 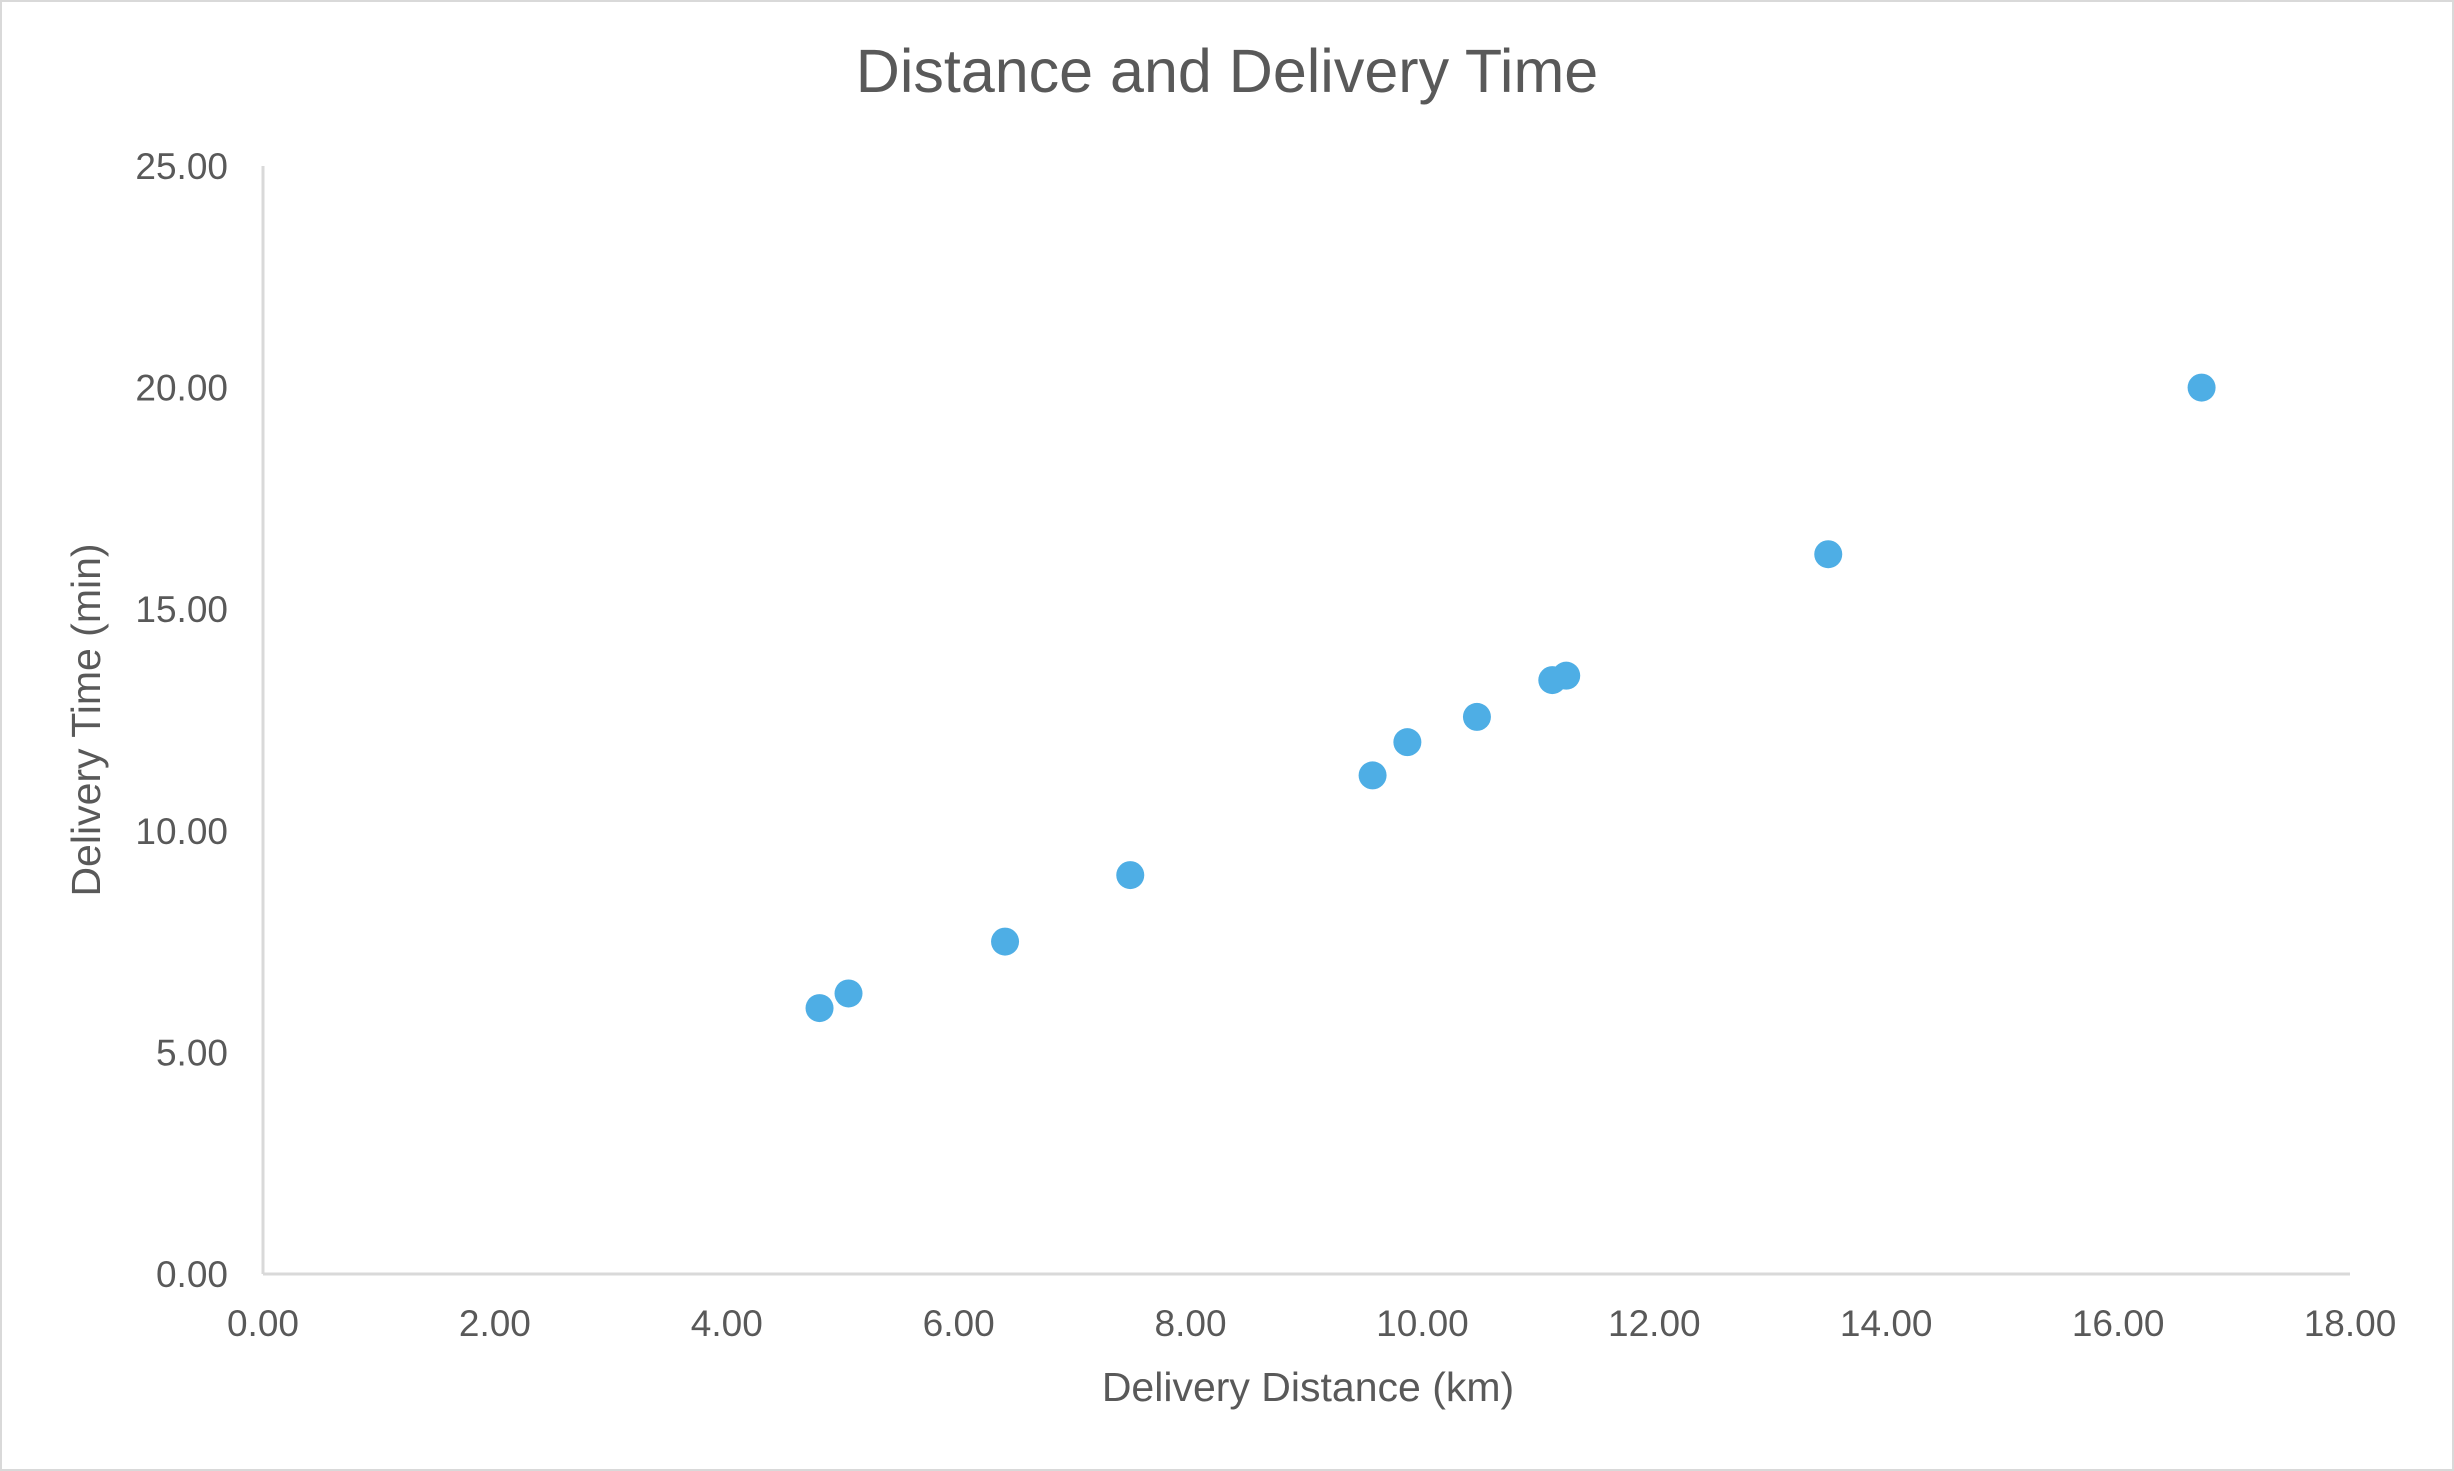 What do you see at coordinates (181, 831) in the screenshot?
I see `y-tick-label: 10.00` at bounding box center [181, 831].